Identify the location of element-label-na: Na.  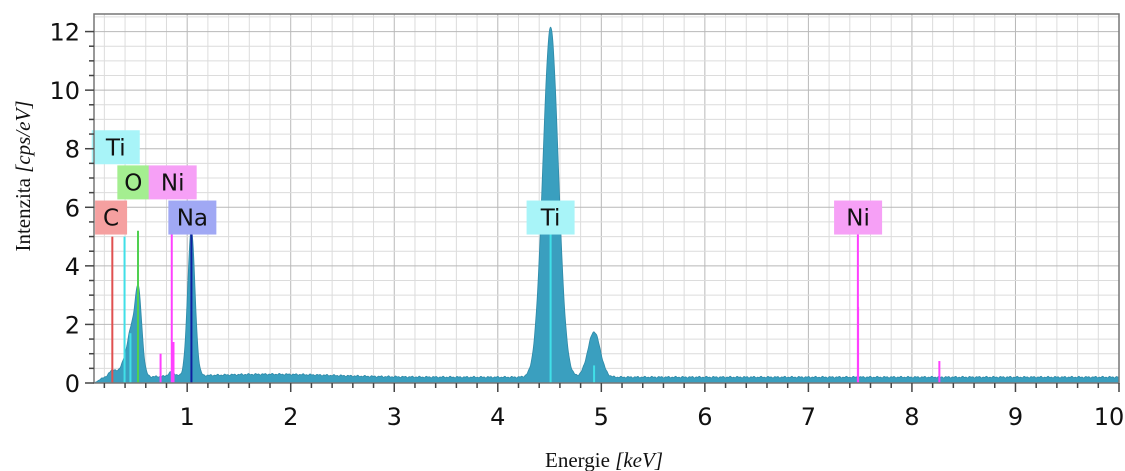
(192, 217).